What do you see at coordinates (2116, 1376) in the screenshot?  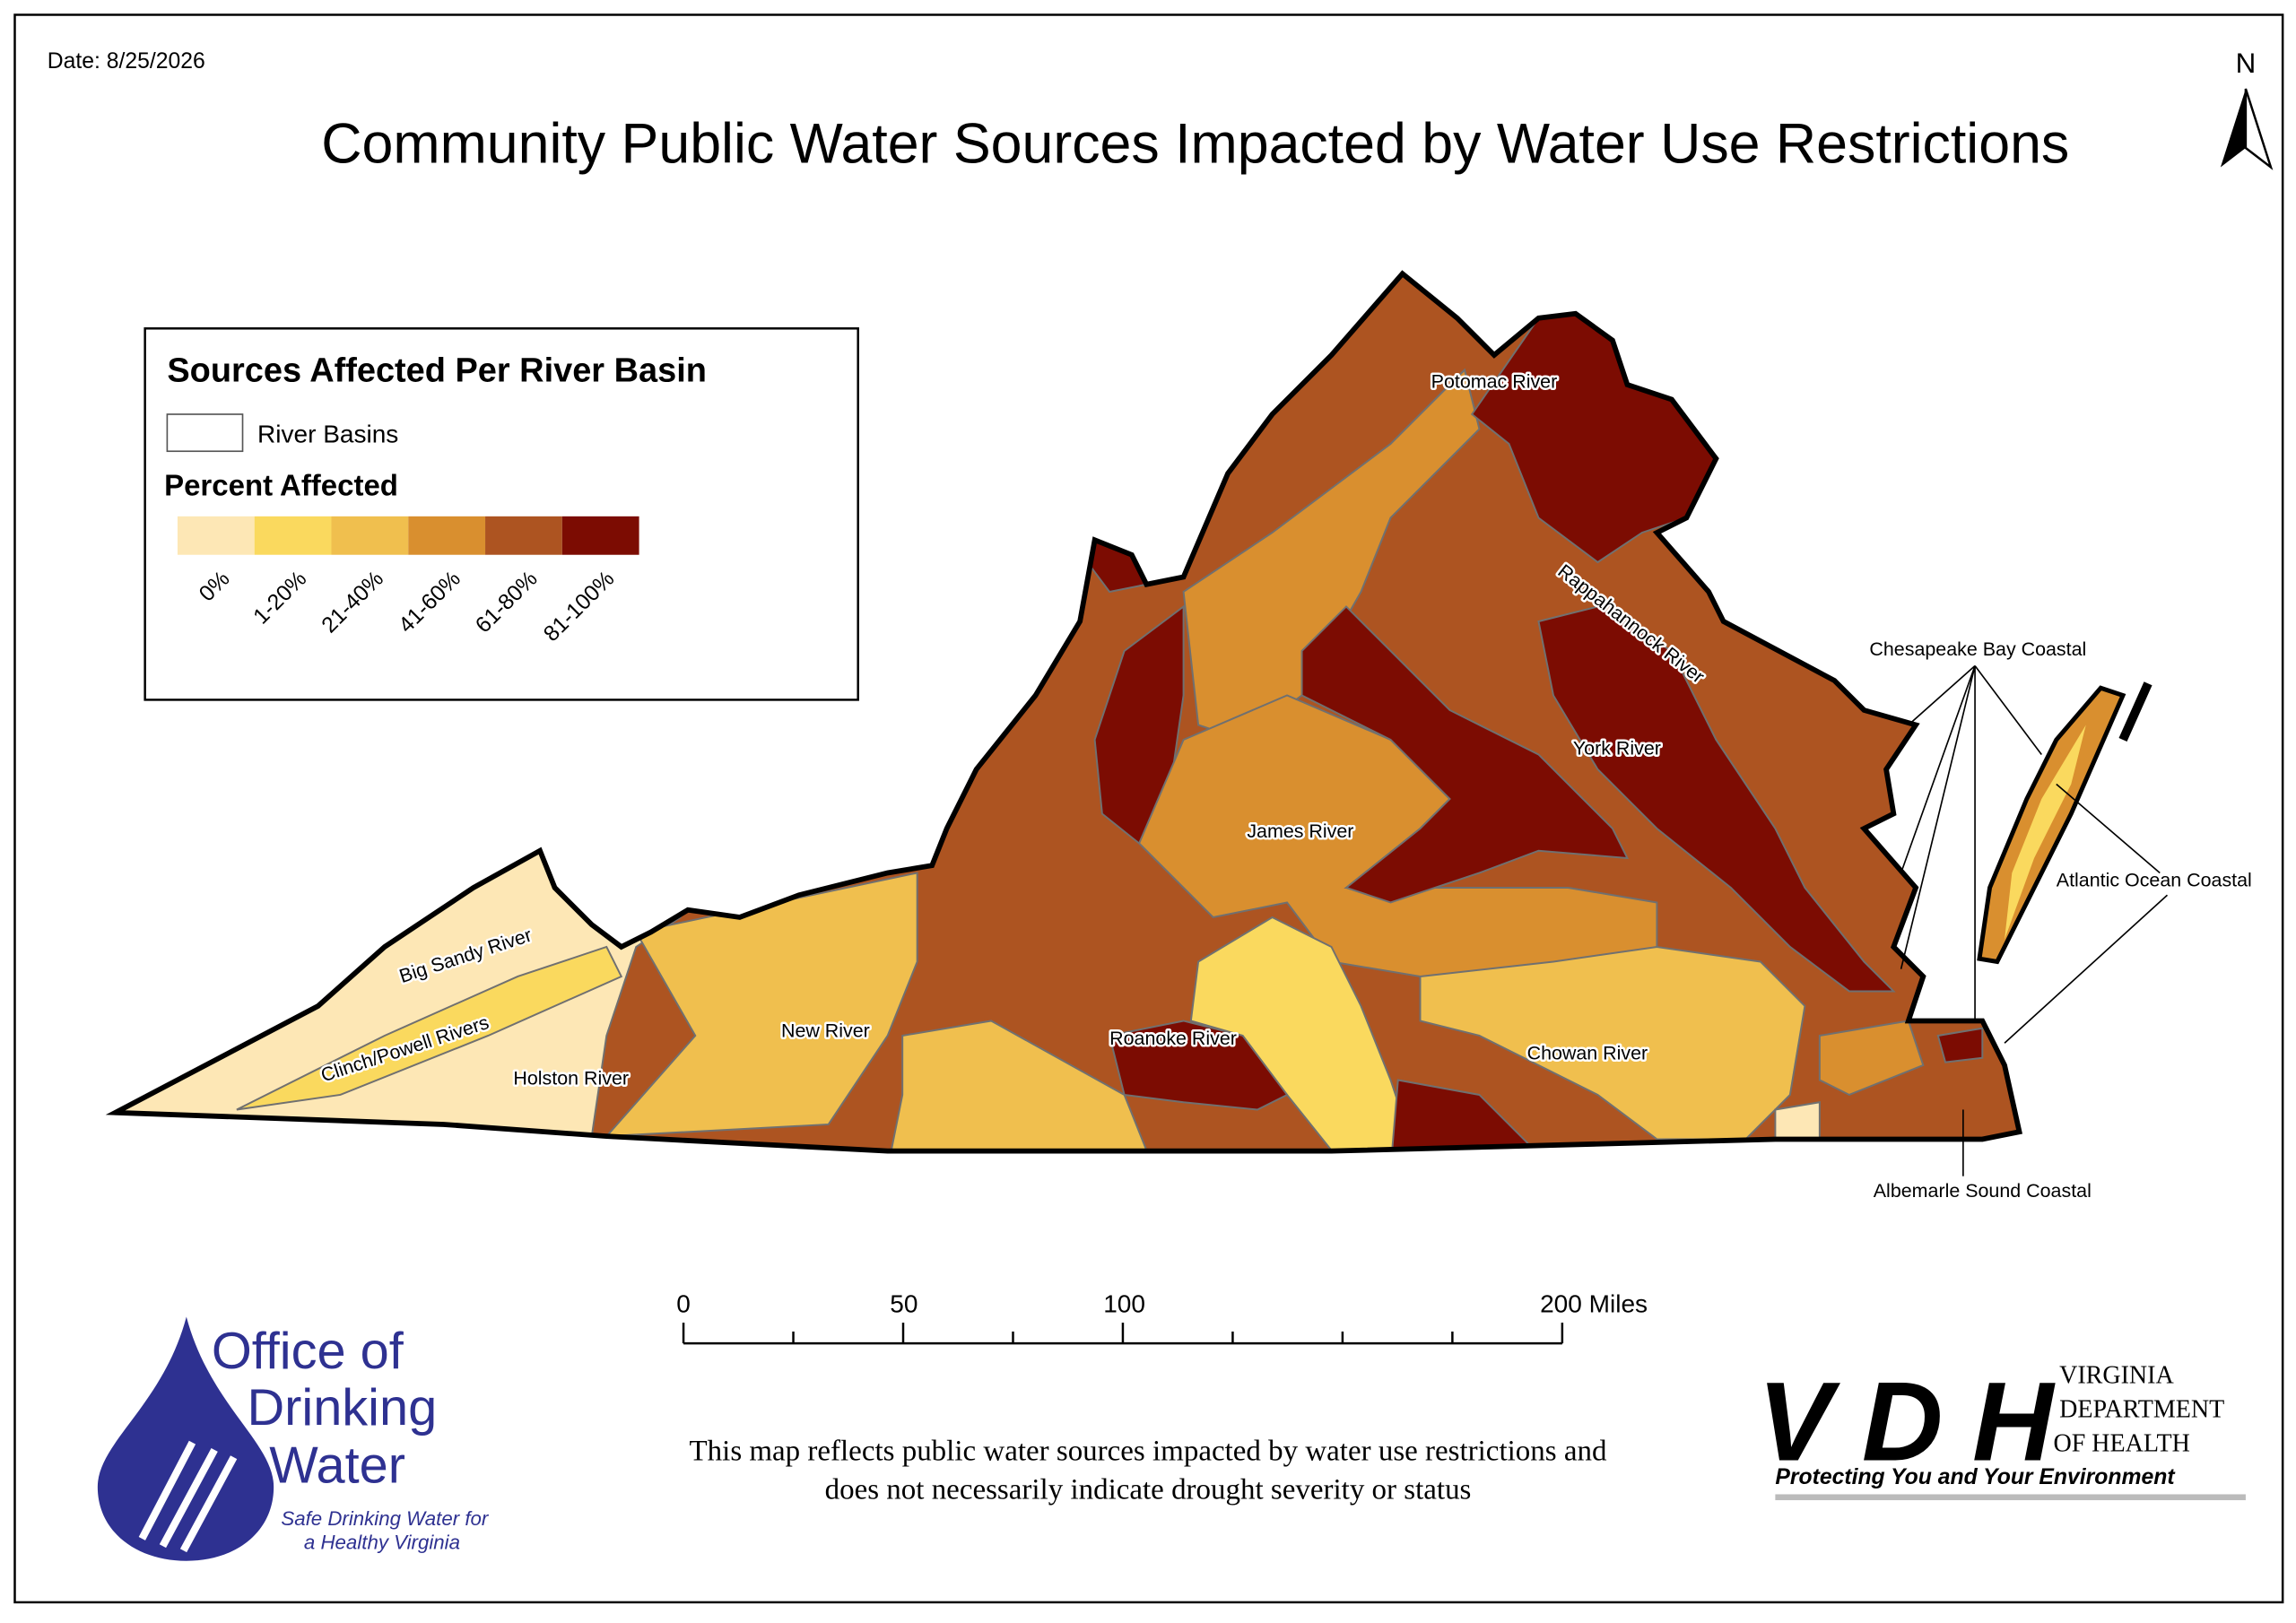 I see `vdh-name: VIRGINIA` at bounding box center [2116, 1376].